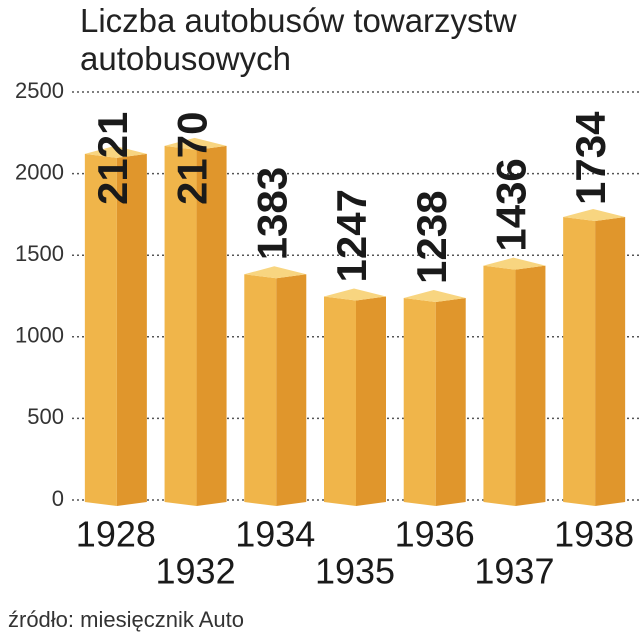 This screenshot has height=640, width=642. I want to click on chart-title: Liczba autobusów towarzystw autobusowych, so click(298, 39).